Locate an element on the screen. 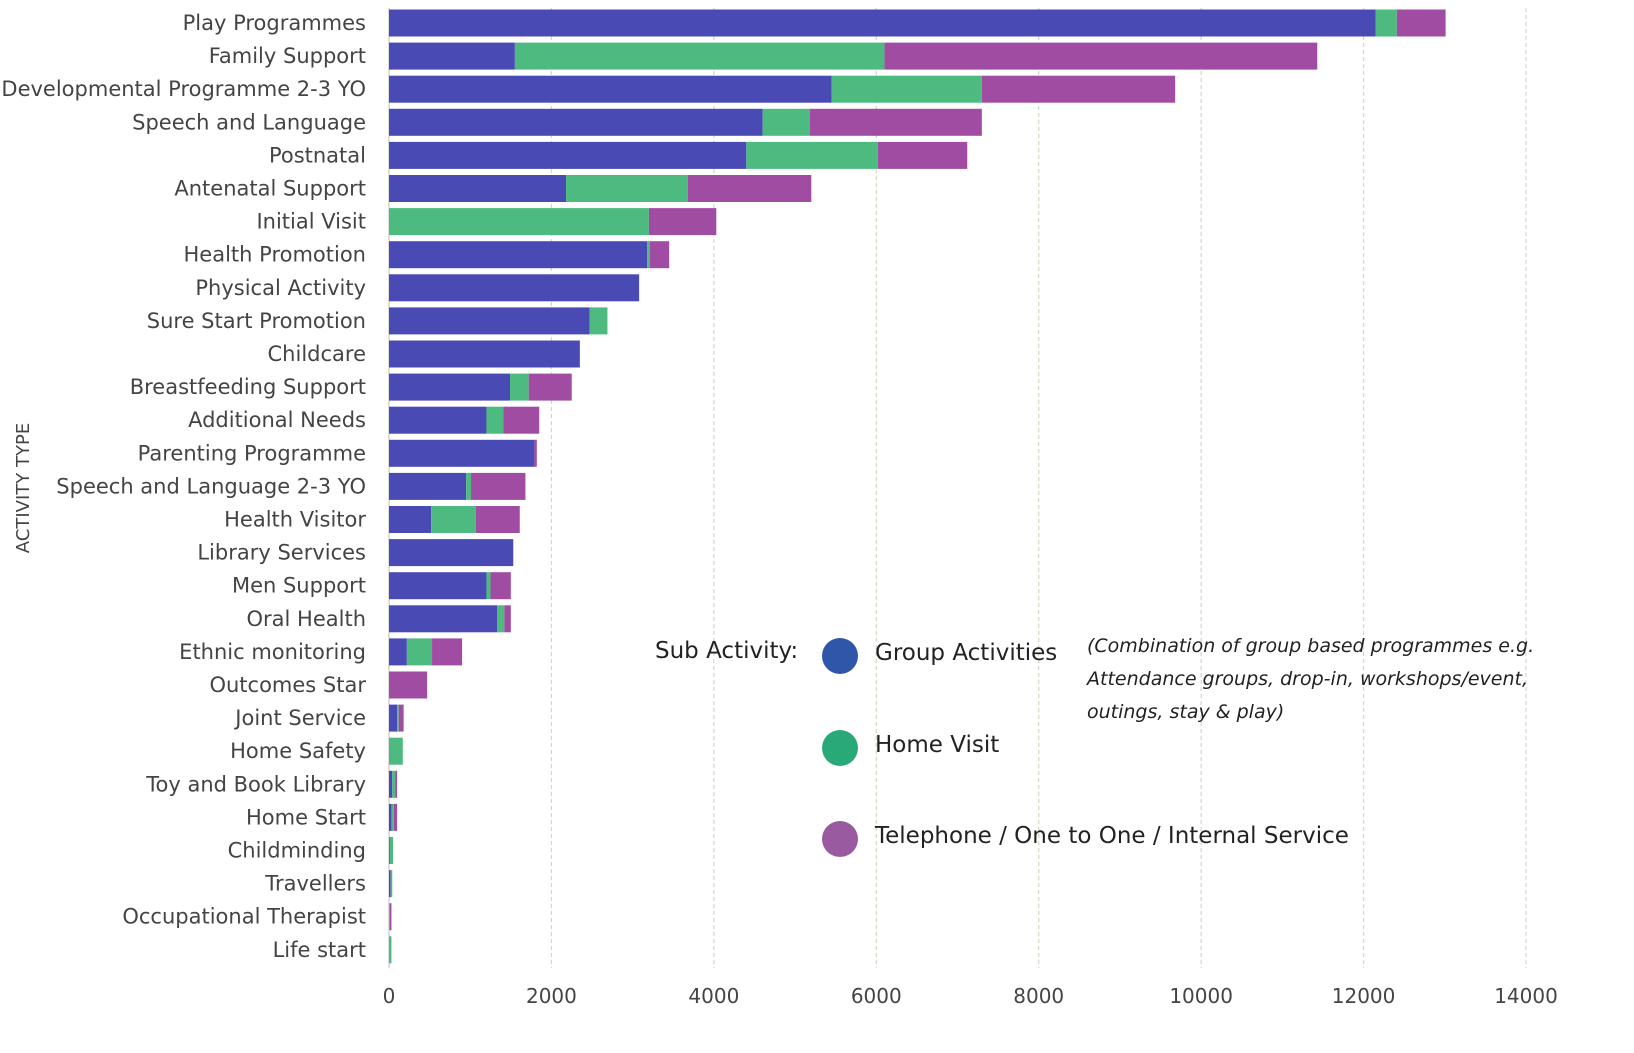 The image size is (1634, 1053). category-label-ethnic-monitoring: Ethnic monitoring is located at coordinates (272, 652).